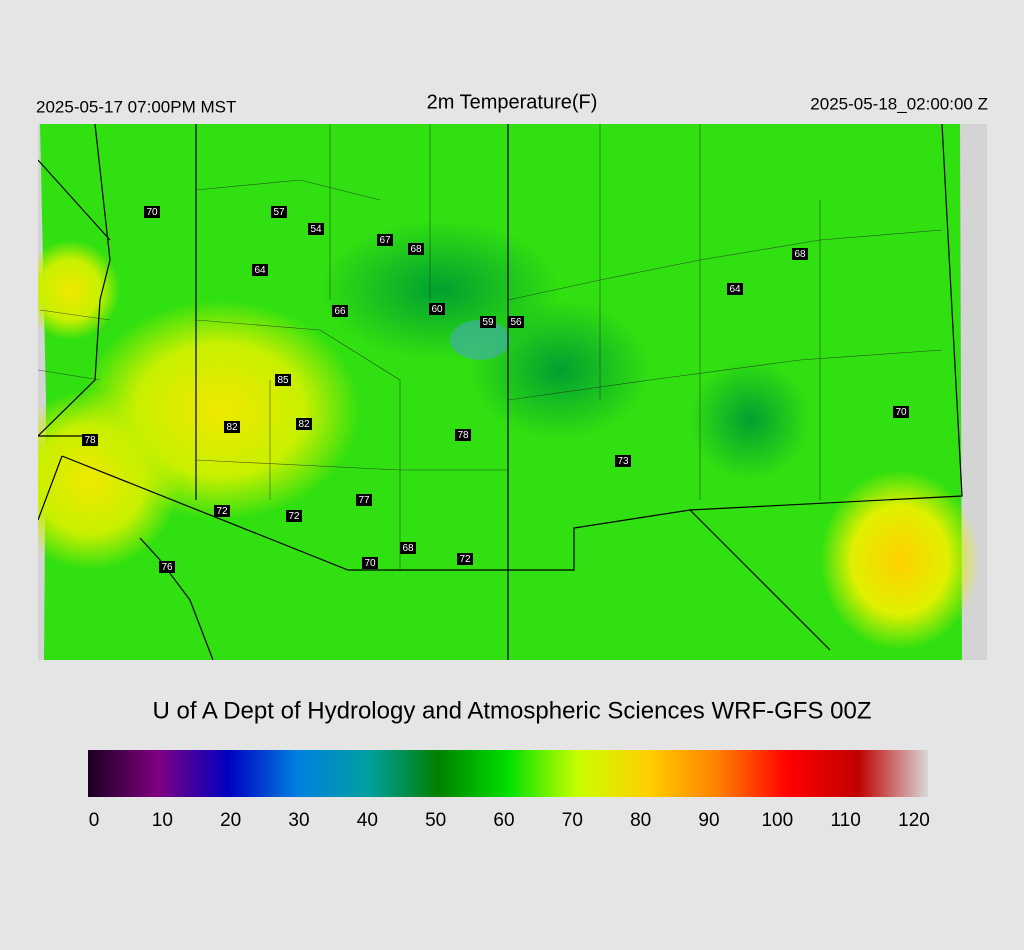 Image resolution: width=1024 pixels, height=950 pixels. I want to click on colorbar-tick-label: 90, so click(708, 820).